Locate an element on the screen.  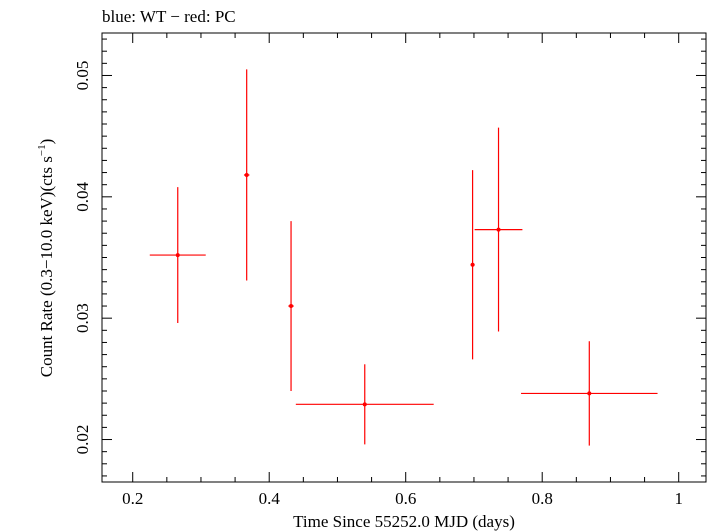
x-tick-label: 0.6 is located at coordinates (405, 498).